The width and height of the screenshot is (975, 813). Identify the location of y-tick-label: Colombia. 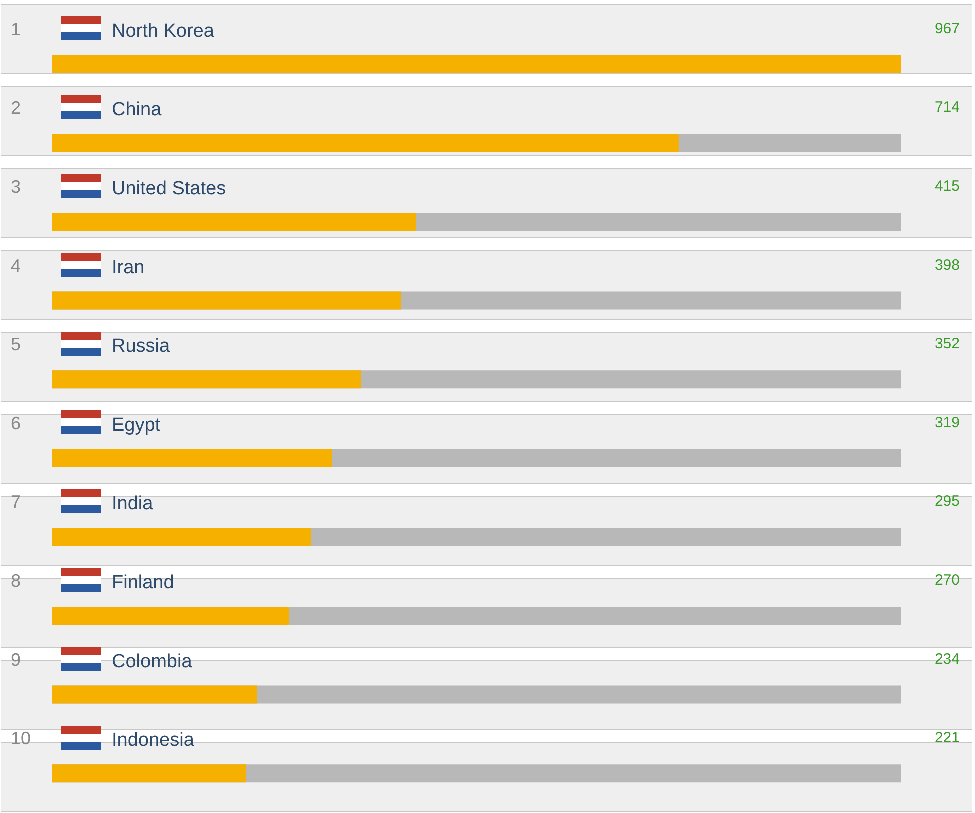
(152, 661).